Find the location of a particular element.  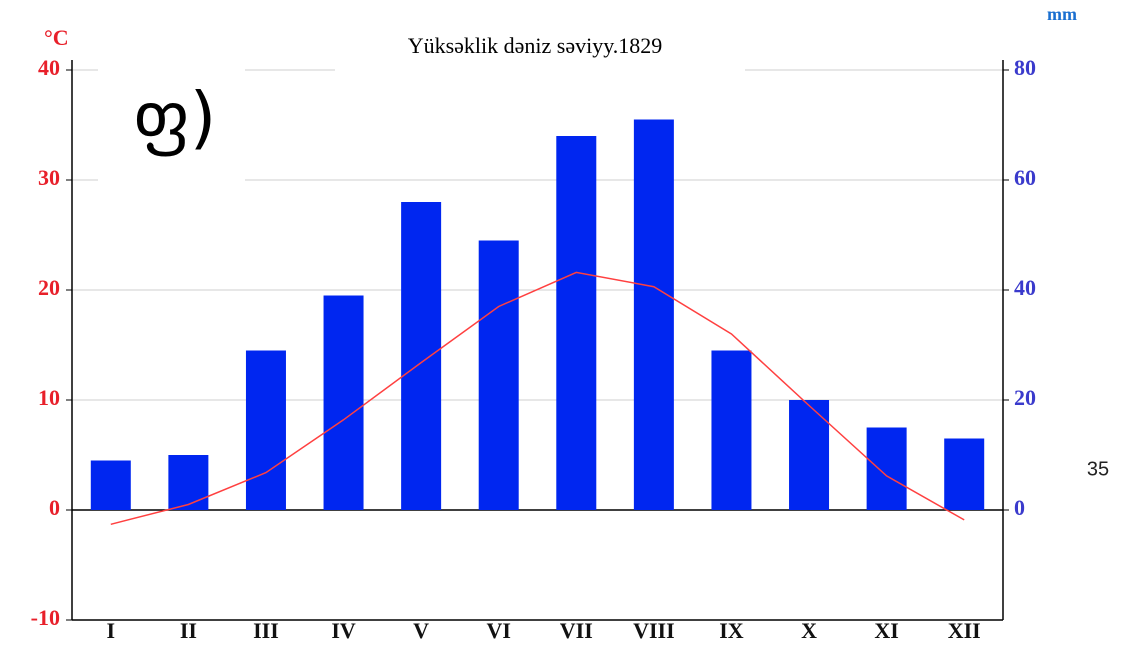

y2-tick-label: 20 is located at coordinates (1025, 397).